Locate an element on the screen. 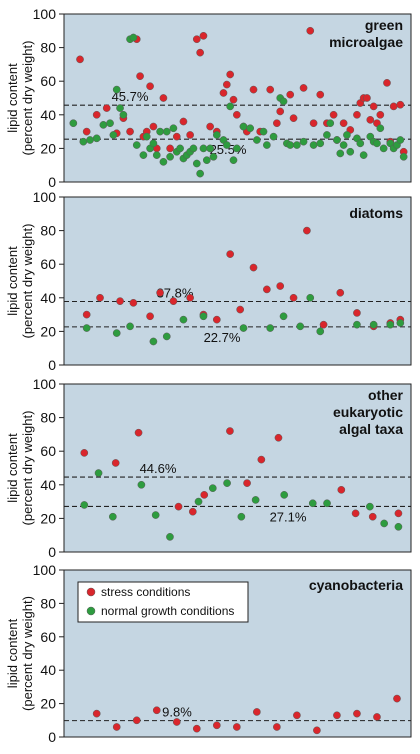  panel-title-line: cyanobacteria is located at coordinates (356, 585).